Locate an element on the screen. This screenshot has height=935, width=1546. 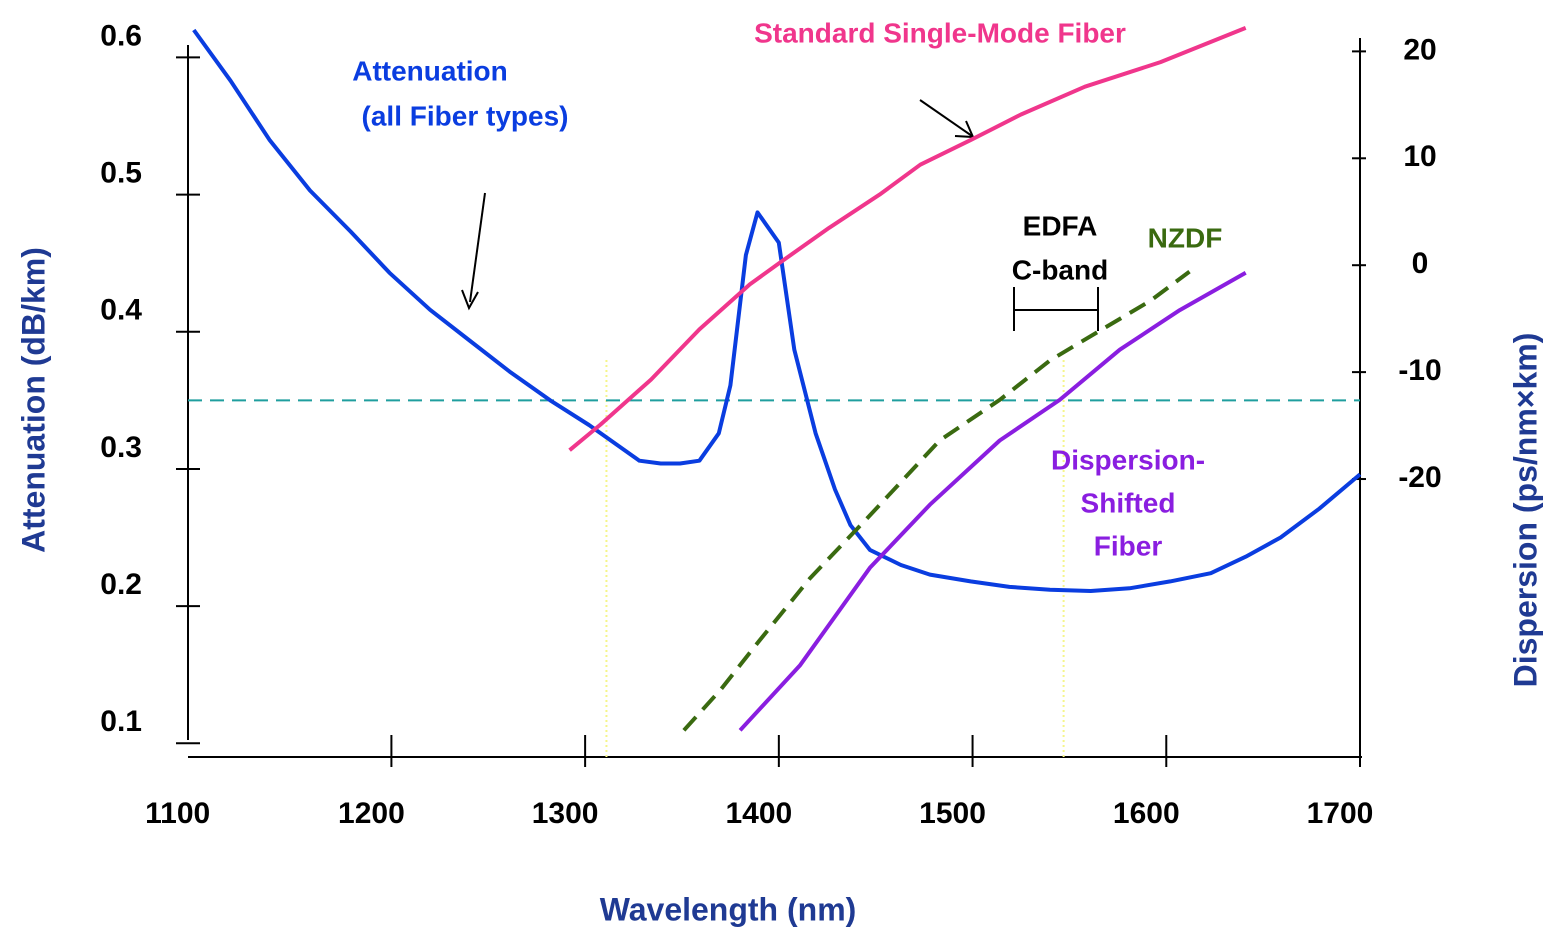
y-tick-label: 0.1 is located at coordinates (121, 721).